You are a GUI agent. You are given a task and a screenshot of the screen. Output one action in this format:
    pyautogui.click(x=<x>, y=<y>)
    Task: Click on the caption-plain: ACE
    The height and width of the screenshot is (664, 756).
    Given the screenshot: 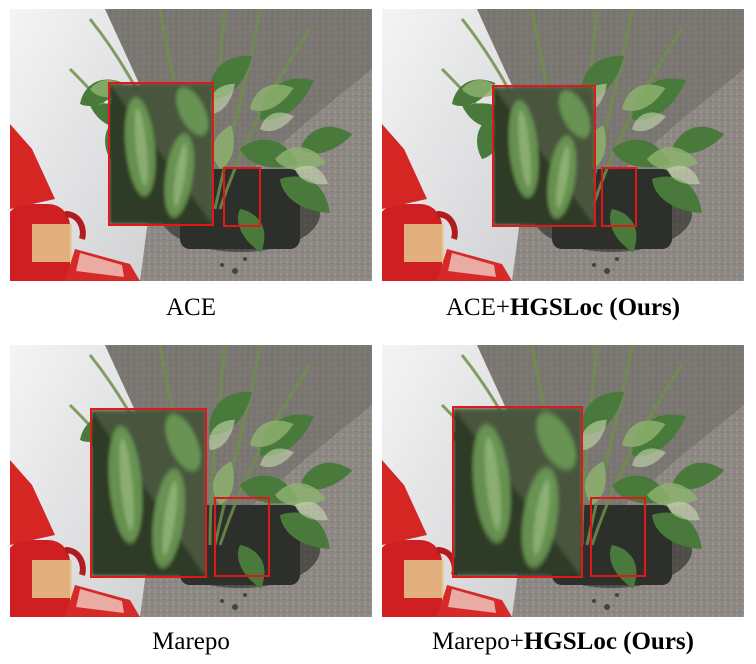 What is the action you would take?
    pyautogui.click(x=191, y=307)
    